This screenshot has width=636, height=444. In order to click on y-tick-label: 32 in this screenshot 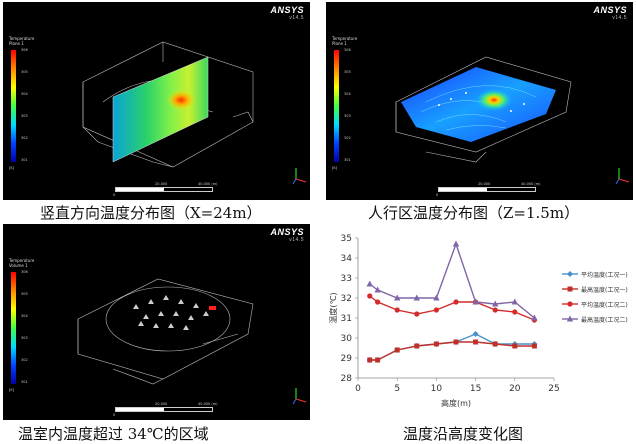, I will do `click(346, 299)`.